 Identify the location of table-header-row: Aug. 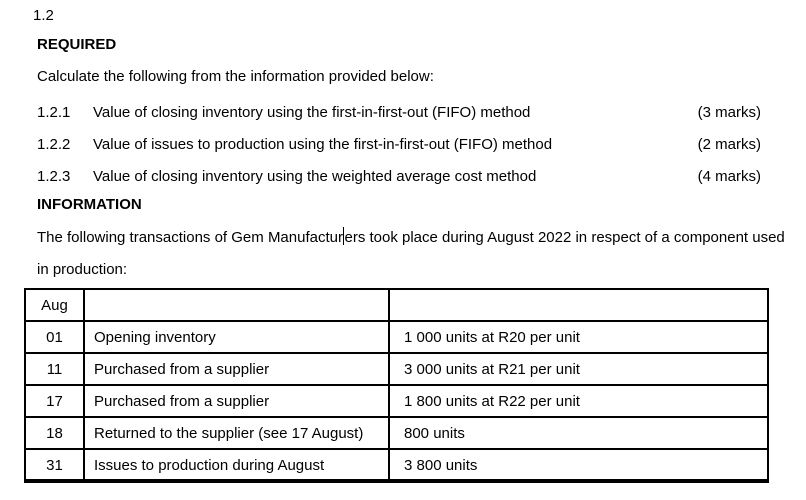
(396, 305).